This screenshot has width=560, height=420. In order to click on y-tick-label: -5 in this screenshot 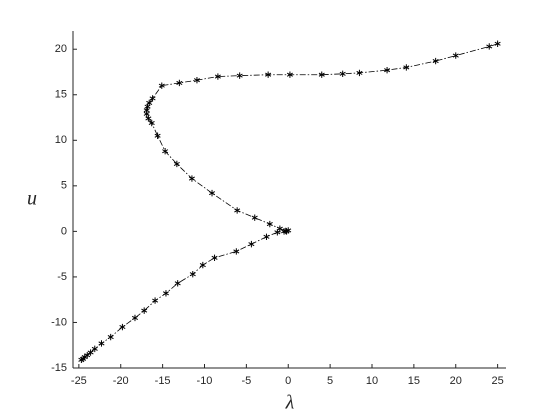, I will do `click(62, 277)`.